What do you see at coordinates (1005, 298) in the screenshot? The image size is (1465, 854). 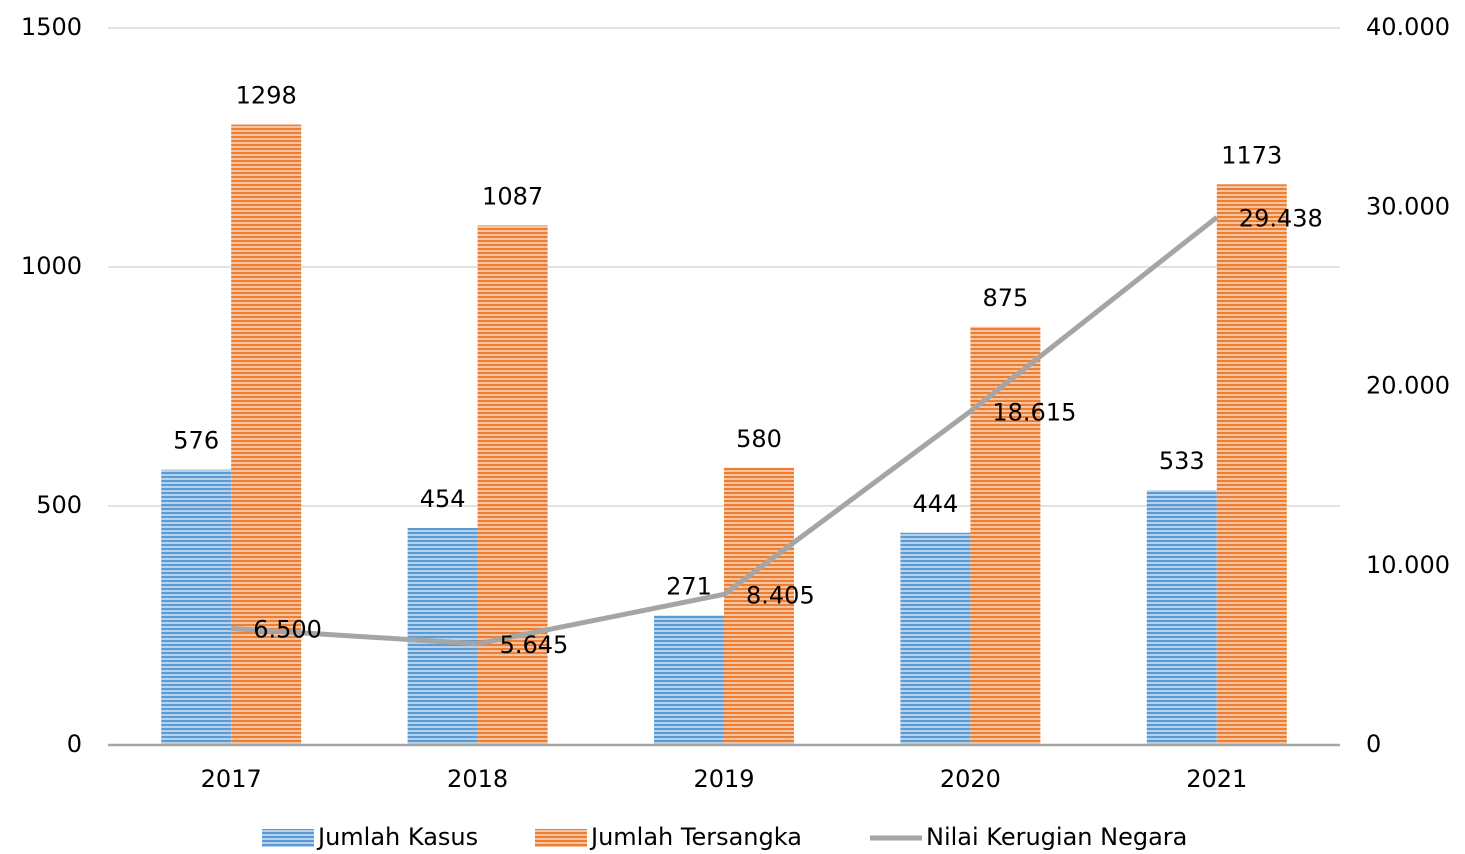 I see `data-label: 875` at bounding box center [1005, 298].